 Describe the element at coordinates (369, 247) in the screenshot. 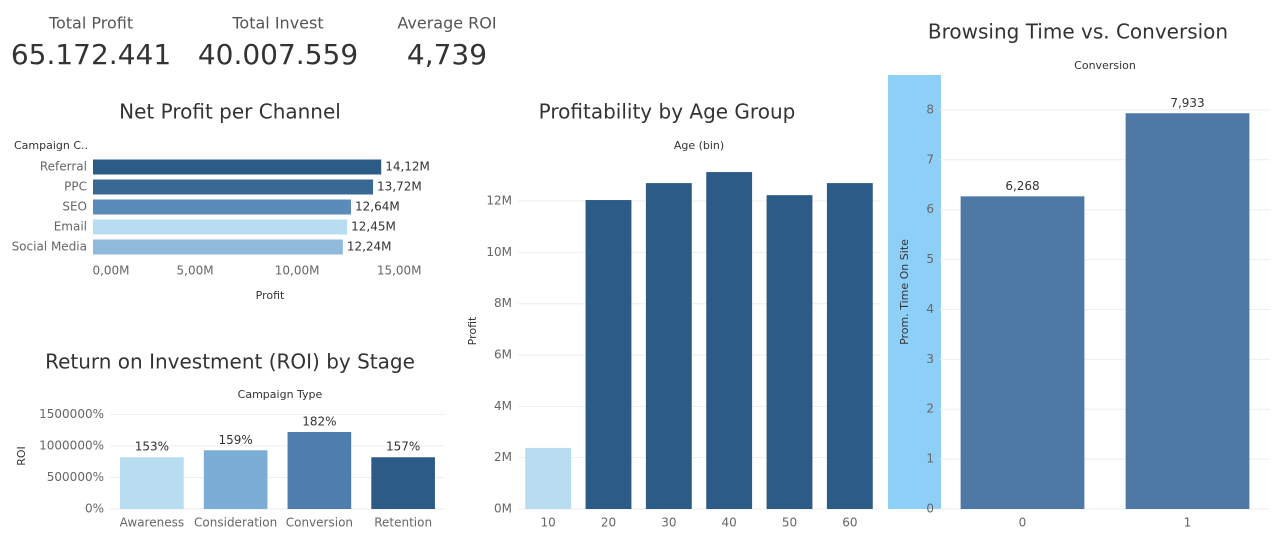

I see `data-label: 12,24M` at that location.